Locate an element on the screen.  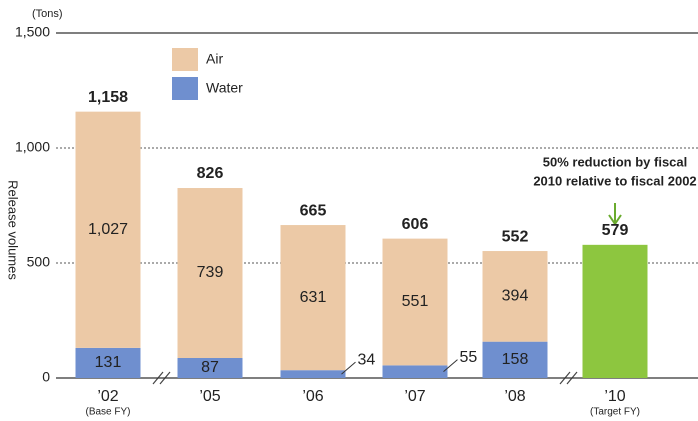
value-label: 158 is located at coordinates (515, 359).